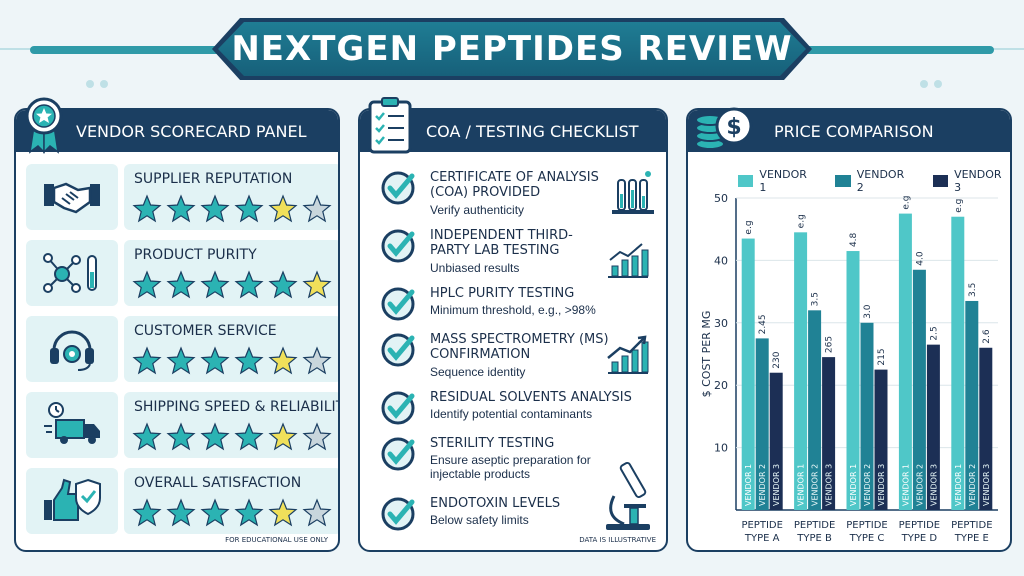 This screenshot has width=1024, height=576. What do you see at coordinates (182, 501) in the screenshot?
I see `score-row: OVERALL SATISFACTION` at bounding box center [182, 501].